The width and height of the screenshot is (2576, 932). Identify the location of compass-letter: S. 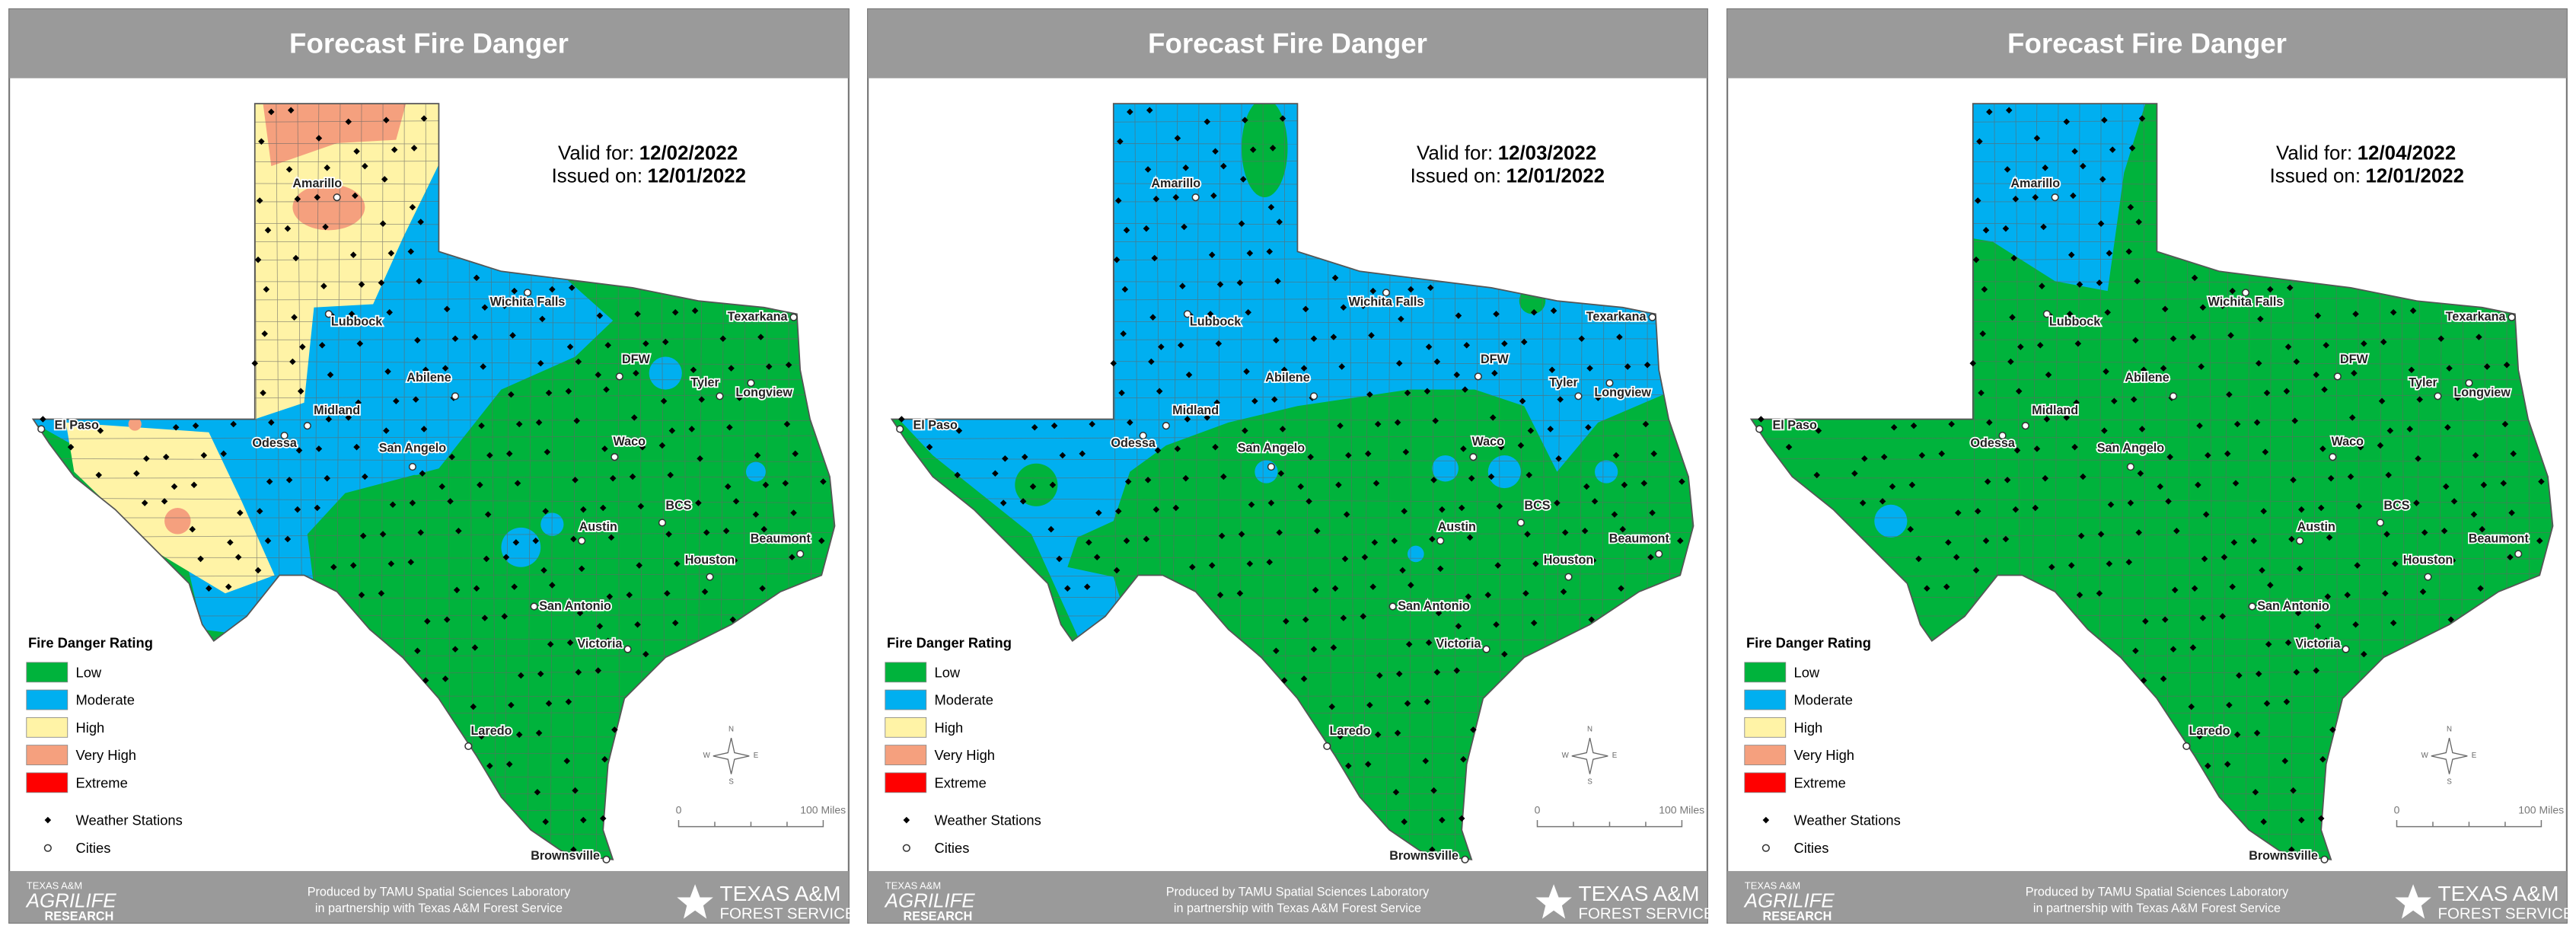
(731, 782).